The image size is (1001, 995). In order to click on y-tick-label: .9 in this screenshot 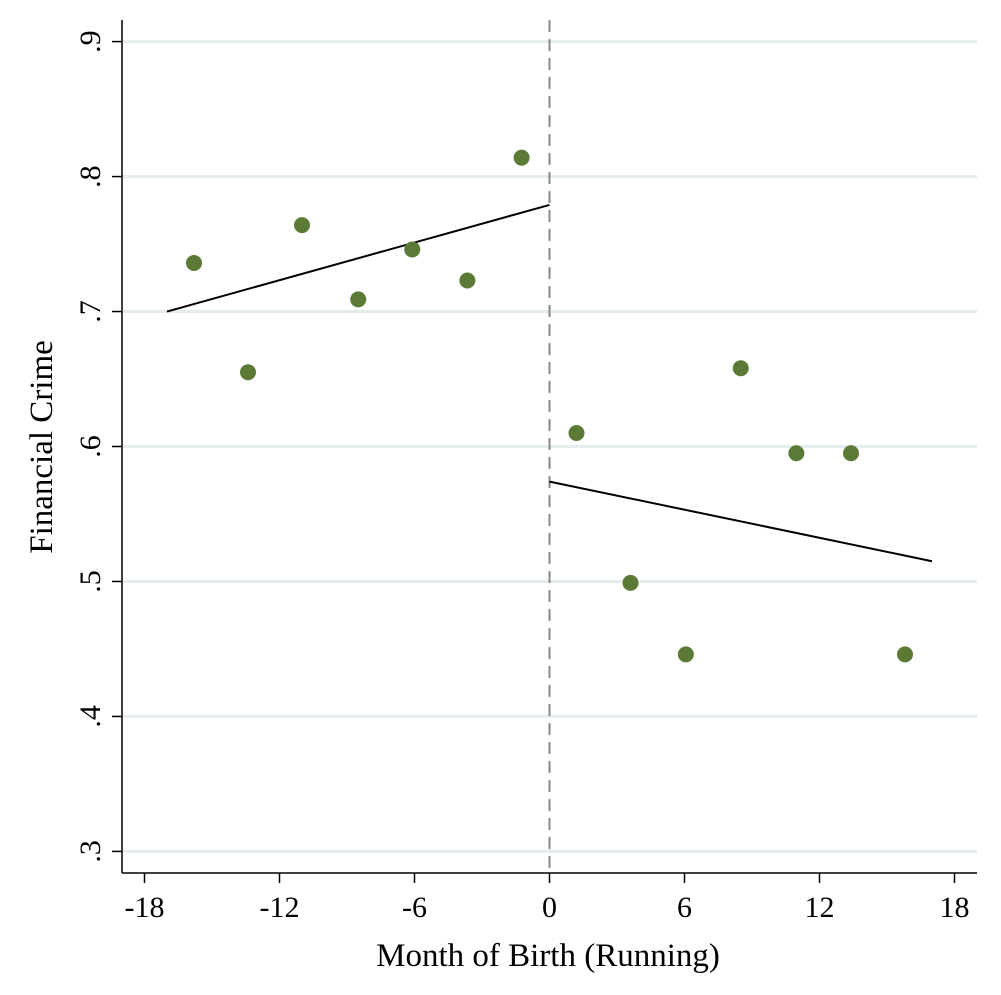, I will do `click(90, 41)`.